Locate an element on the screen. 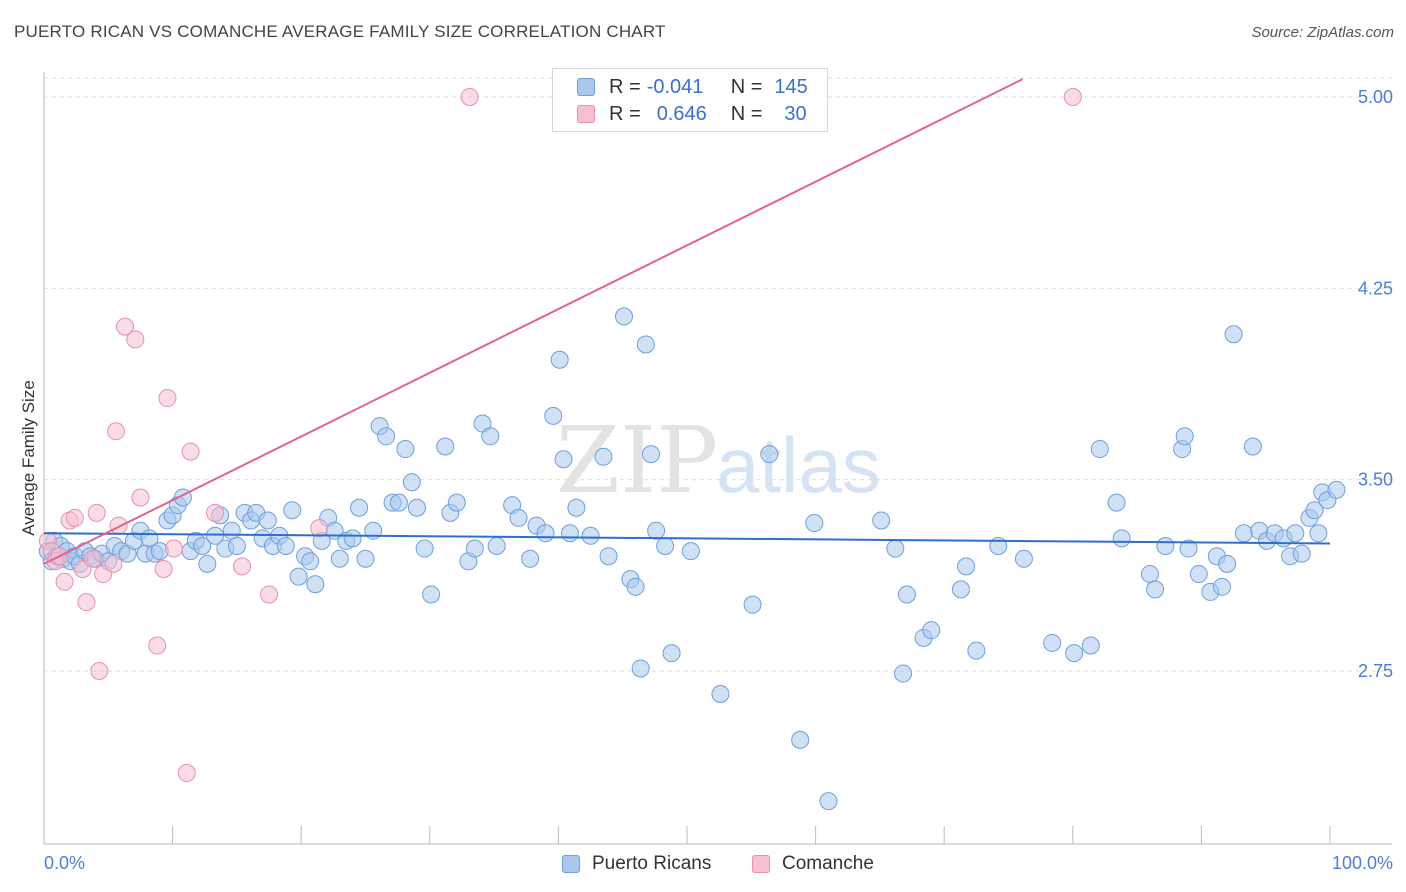  correlation-legend: R = -0.041 N = 145 R = 0.646 N = 30 is located at coordinates (690, 100).